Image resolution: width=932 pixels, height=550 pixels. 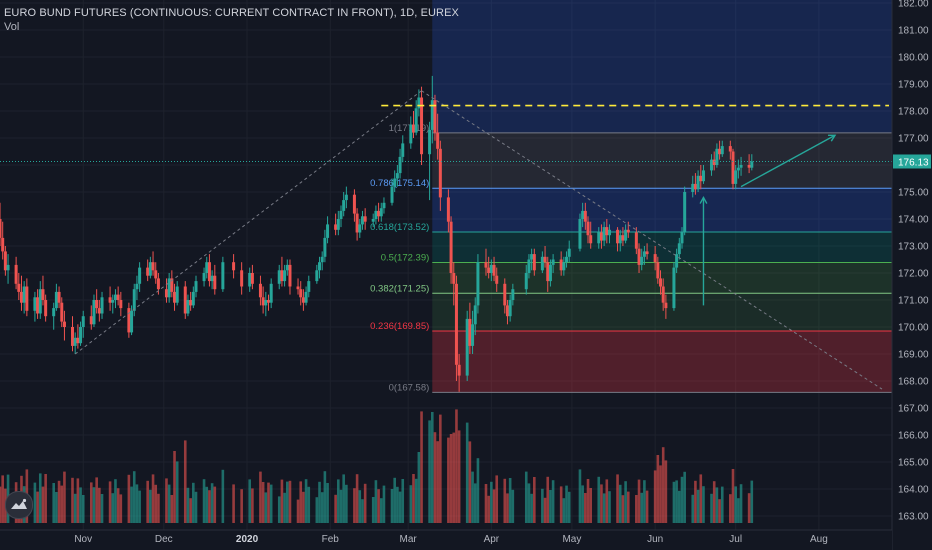 What do you see at coordinates (913, 85) in the screenshot?
I see `price-tick-label: 179.00` at bounding box center [913, 85].